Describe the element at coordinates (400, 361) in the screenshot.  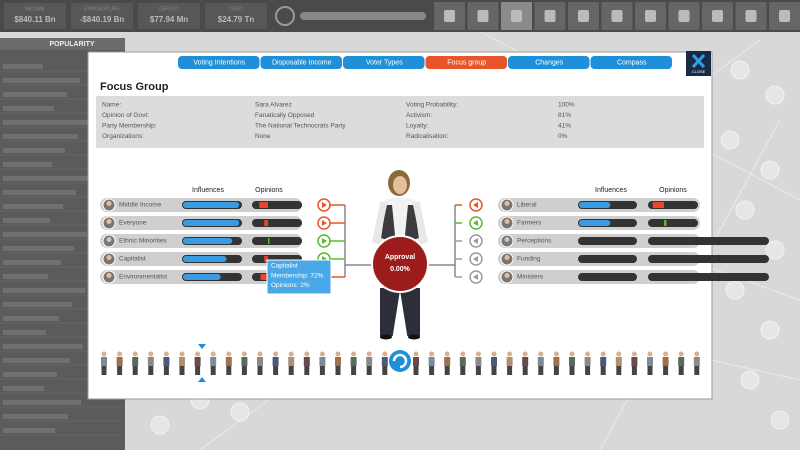
I see `refresh-button` at that location.